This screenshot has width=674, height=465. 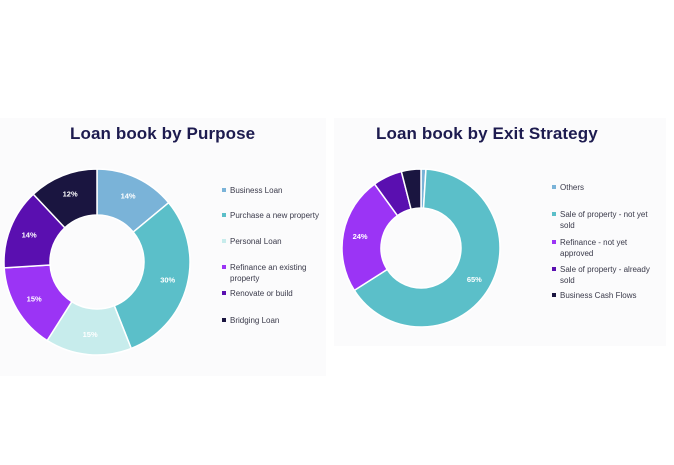 I want to click on legend-item-others: Others, so click(x=568, y=187).